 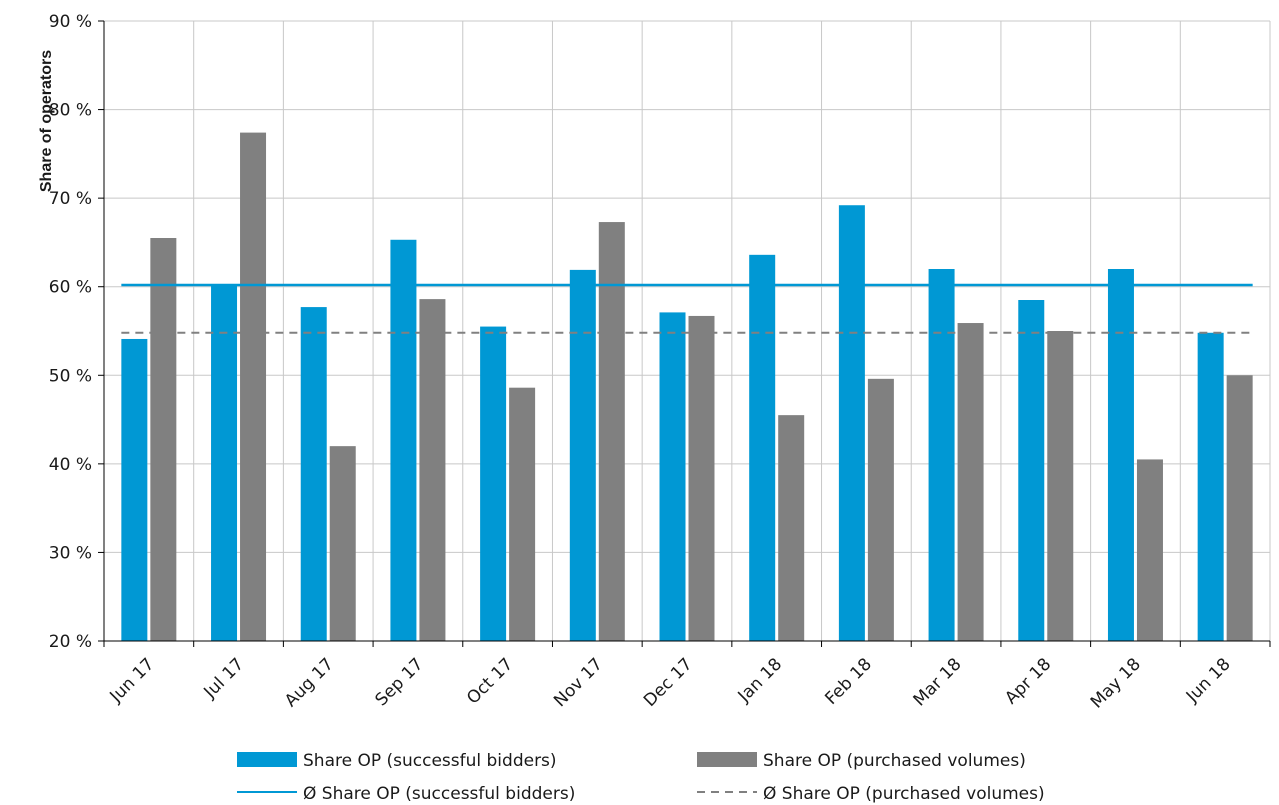 I want to click on y-tick-label: 20 %, so click(x=70, y=642).